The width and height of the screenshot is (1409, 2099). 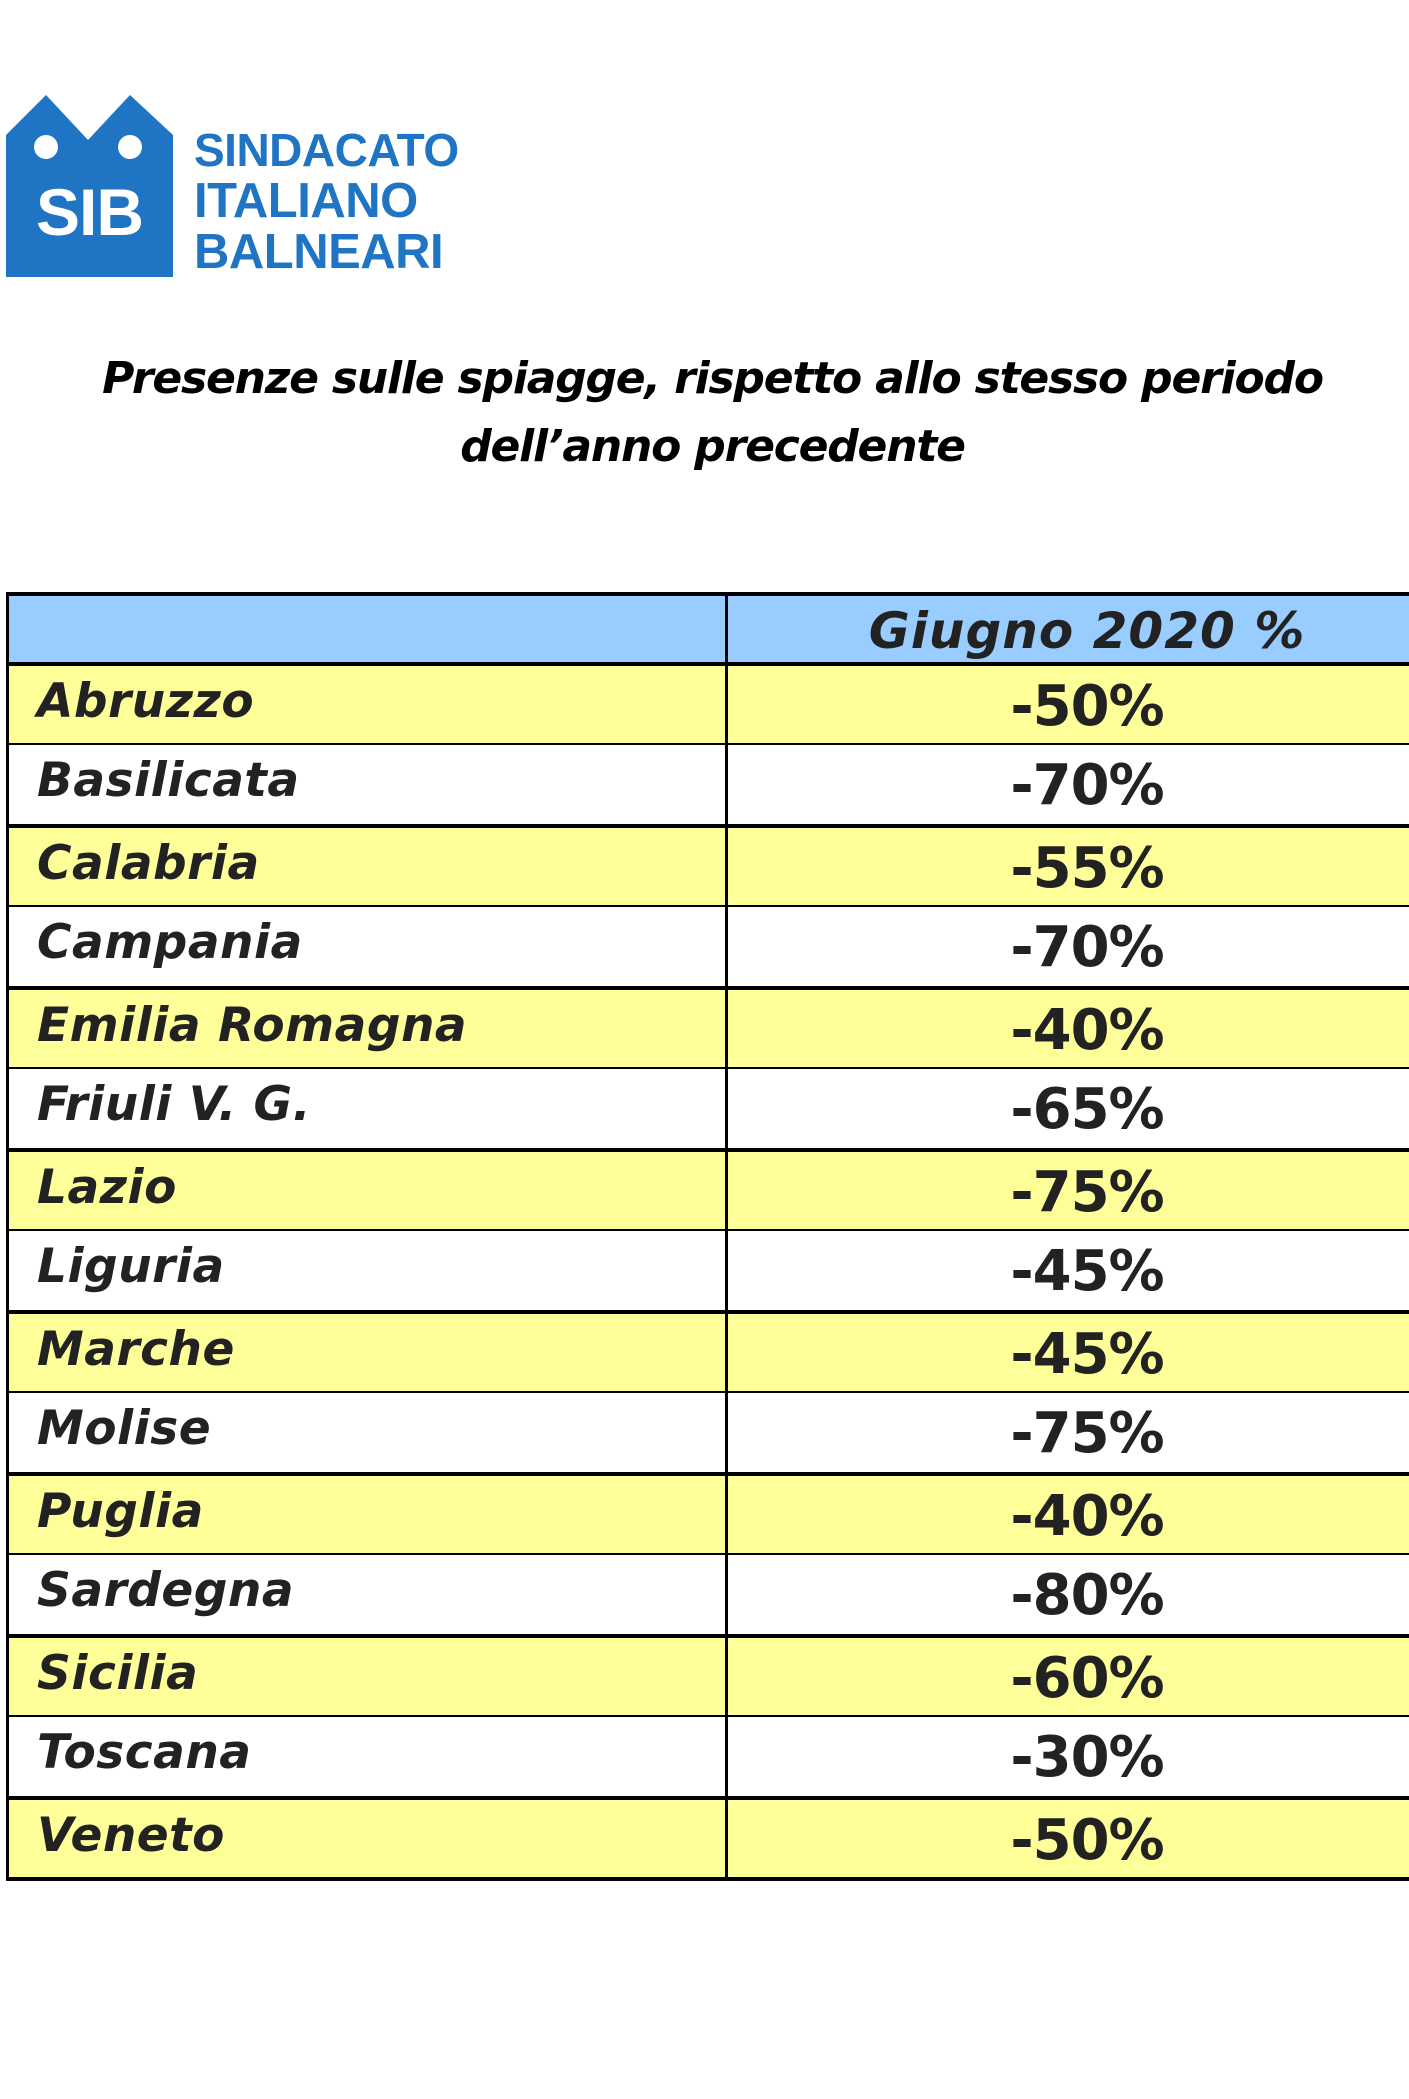 What do you see at coordinates (136, 1349) in the screenshot?
I see `region-name: Marche` at bounding box center [136, 1349].